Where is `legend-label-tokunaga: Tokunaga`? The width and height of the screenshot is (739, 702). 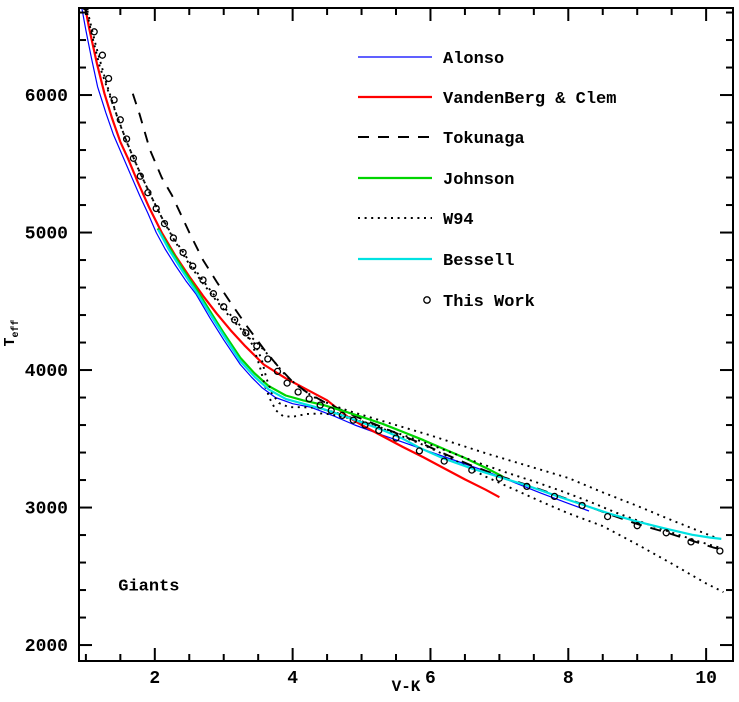 legend-label-tokunaga: Tokunaga is located at coordinates (484, 139).